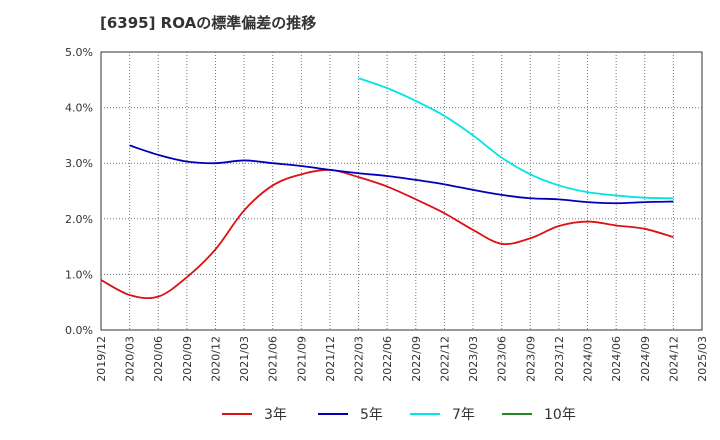  What do you see at coordinates (673, 359) in the screenshot?
I see `x-tick-label: 2024/12` at bounding box center [673, 359].